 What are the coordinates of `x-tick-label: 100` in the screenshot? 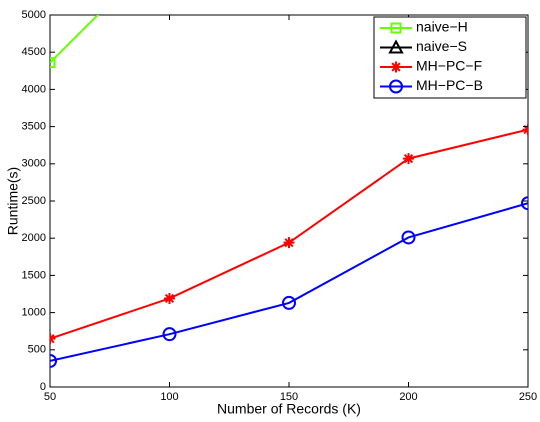 It's located at (169, 397).